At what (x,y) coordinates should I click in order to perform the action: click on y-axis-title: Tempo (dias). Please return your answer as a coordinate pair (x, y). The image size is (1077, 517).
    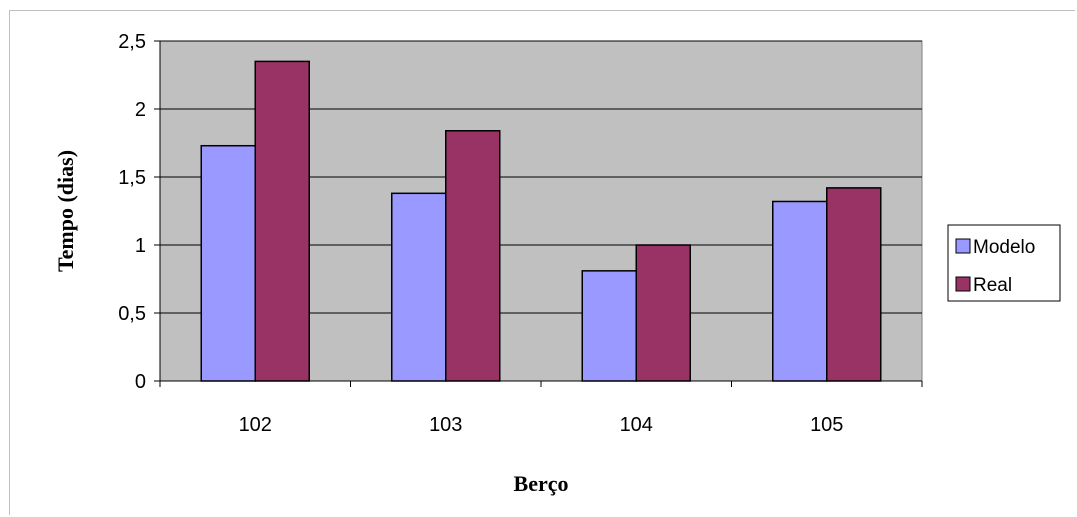
    Looking at the image, I should click on (65, 211).